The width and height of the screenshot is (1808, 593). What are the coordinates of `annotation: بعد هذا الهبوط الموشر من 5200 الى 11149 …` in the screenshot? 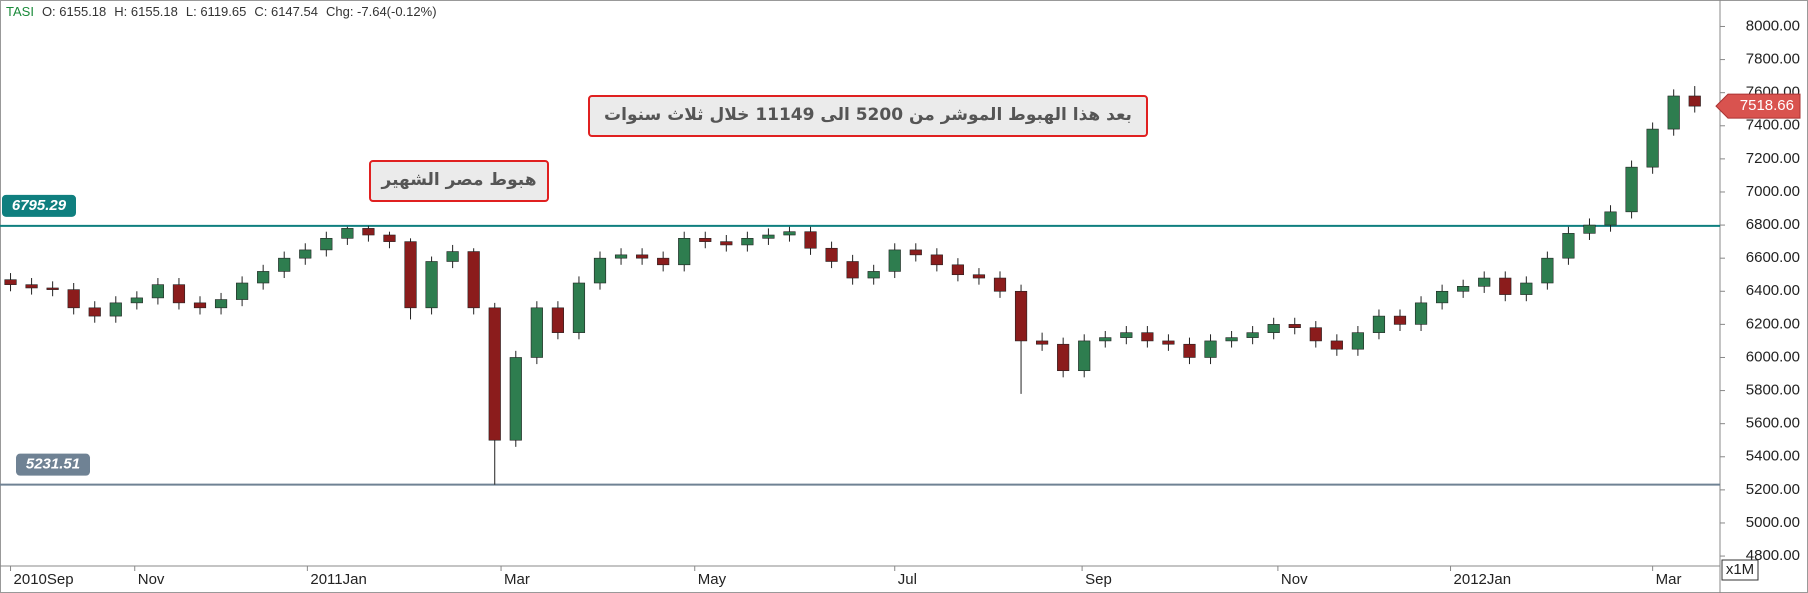 It's located at (868, 116).